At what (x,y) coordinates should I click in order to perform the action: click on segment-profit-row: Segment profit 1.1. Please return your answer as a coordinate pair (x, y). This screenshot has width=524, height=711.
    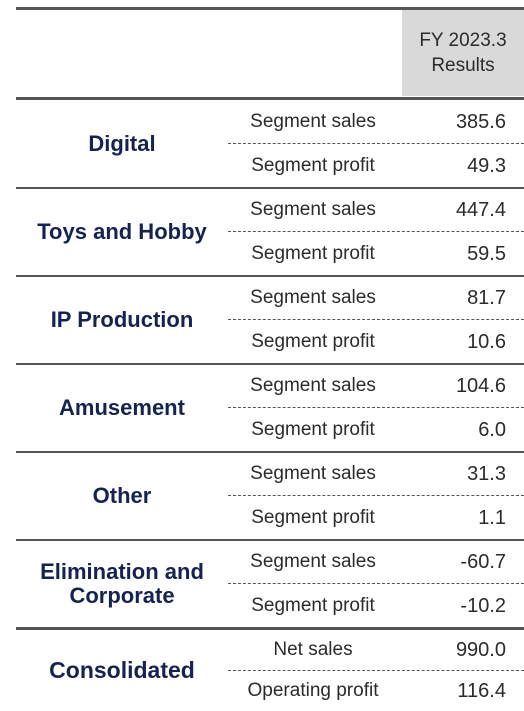
    Looking at the image, I should click on (376, 518).